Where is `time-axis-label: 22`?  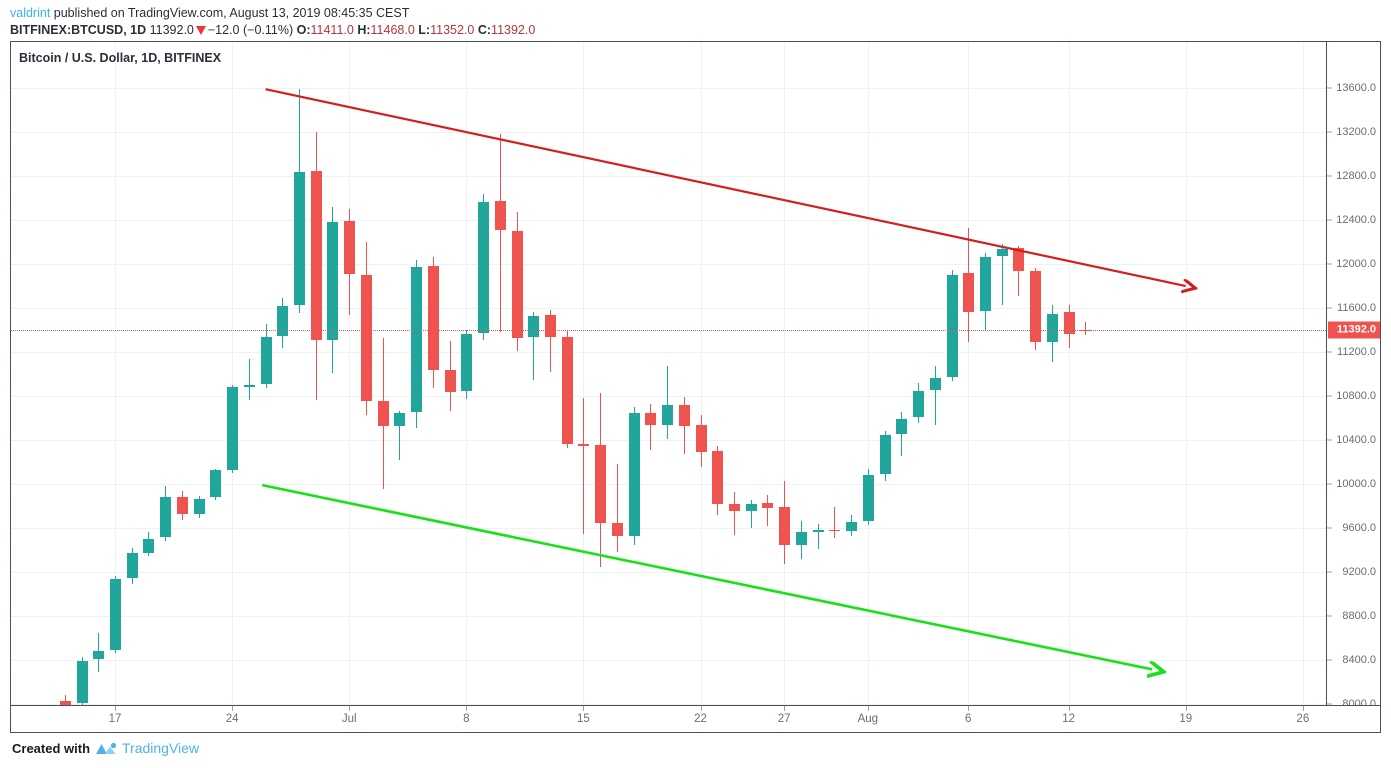
time-axis-label: 22 is located at coordinates (700, 719).